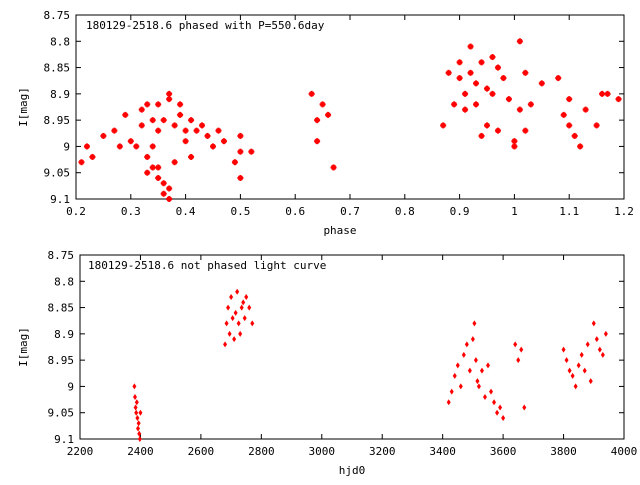 The width and height of the screenshot is (640, 485). Describe the element at coordinates (261, 451) in the screenshot. I see `unphased-x-tick-label: 2800` at that location.